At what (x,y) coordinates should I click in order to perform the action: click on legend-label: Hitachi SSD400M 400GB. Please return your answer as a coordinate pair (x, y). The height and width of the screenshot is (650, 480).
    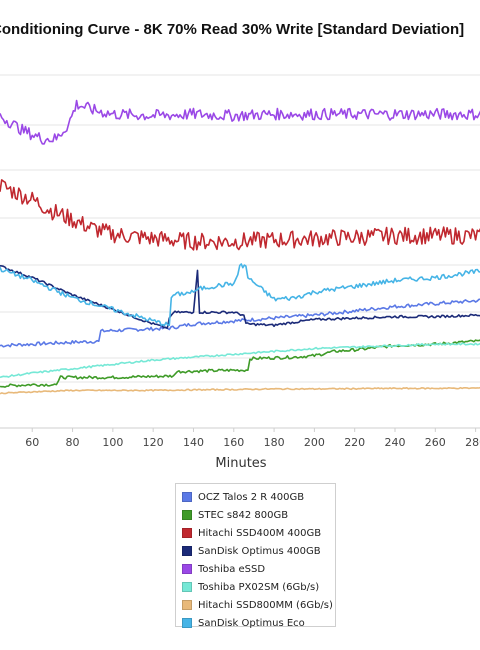
    Looking at the image, I should click on (260, 533).